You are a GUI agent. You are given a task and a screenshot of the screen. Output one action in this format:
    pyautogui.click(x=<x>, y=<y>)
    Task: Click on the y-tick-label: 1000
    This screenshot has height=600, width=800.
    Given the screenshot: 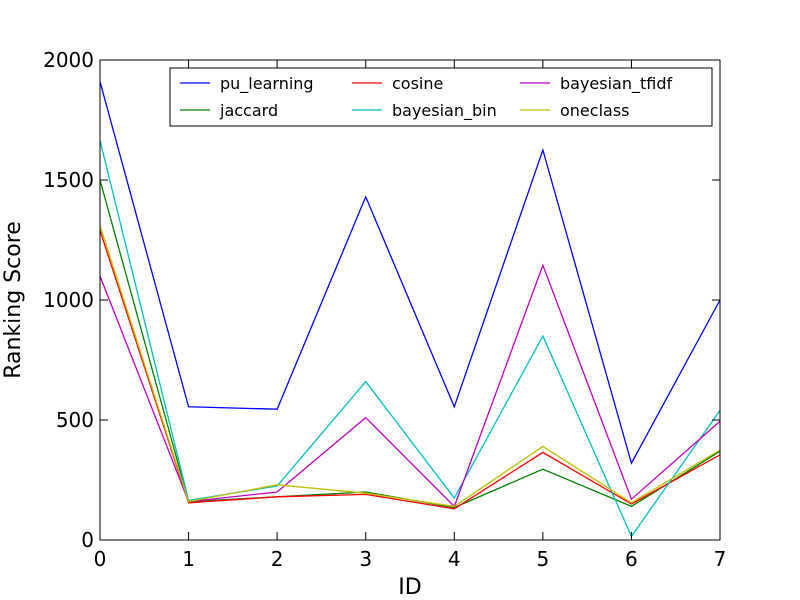 What is the action you would take?
    pyautogui.click(x=68, y=300)
    